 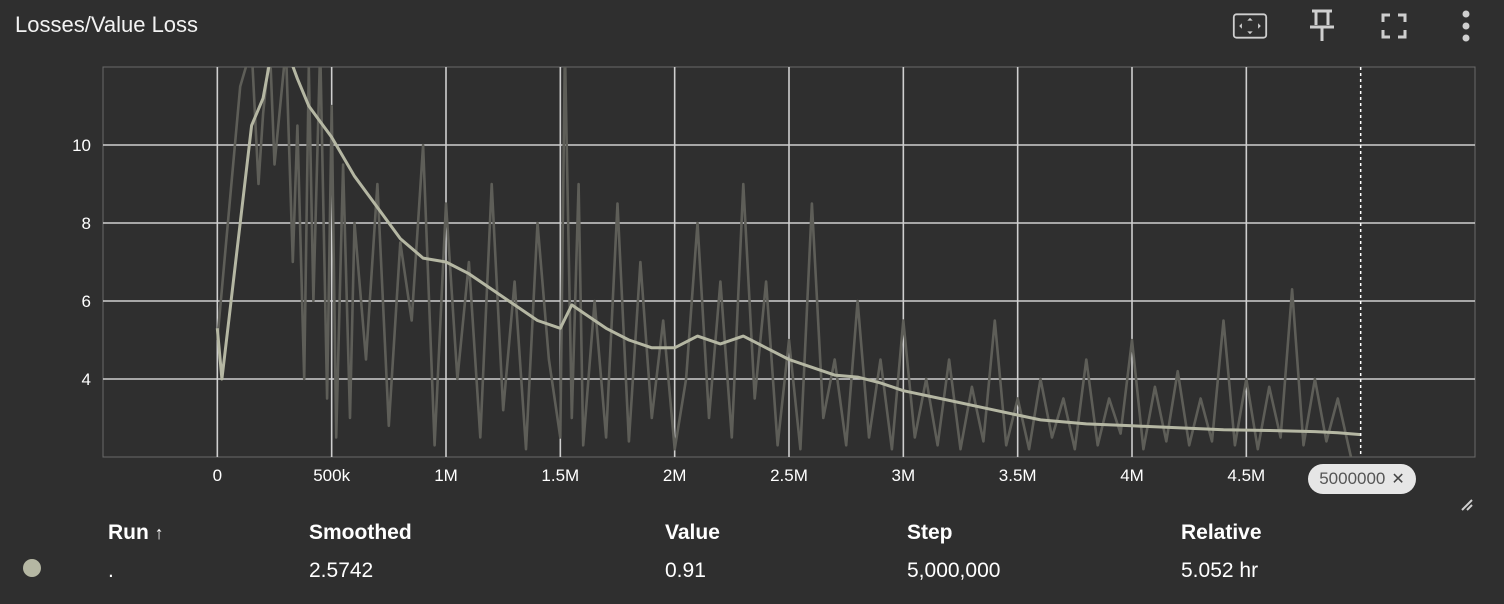 What do you see at coordinates (86, 223) in the screenshot?
I see `y-tick-label: 8` at bounding box center [86, 223].